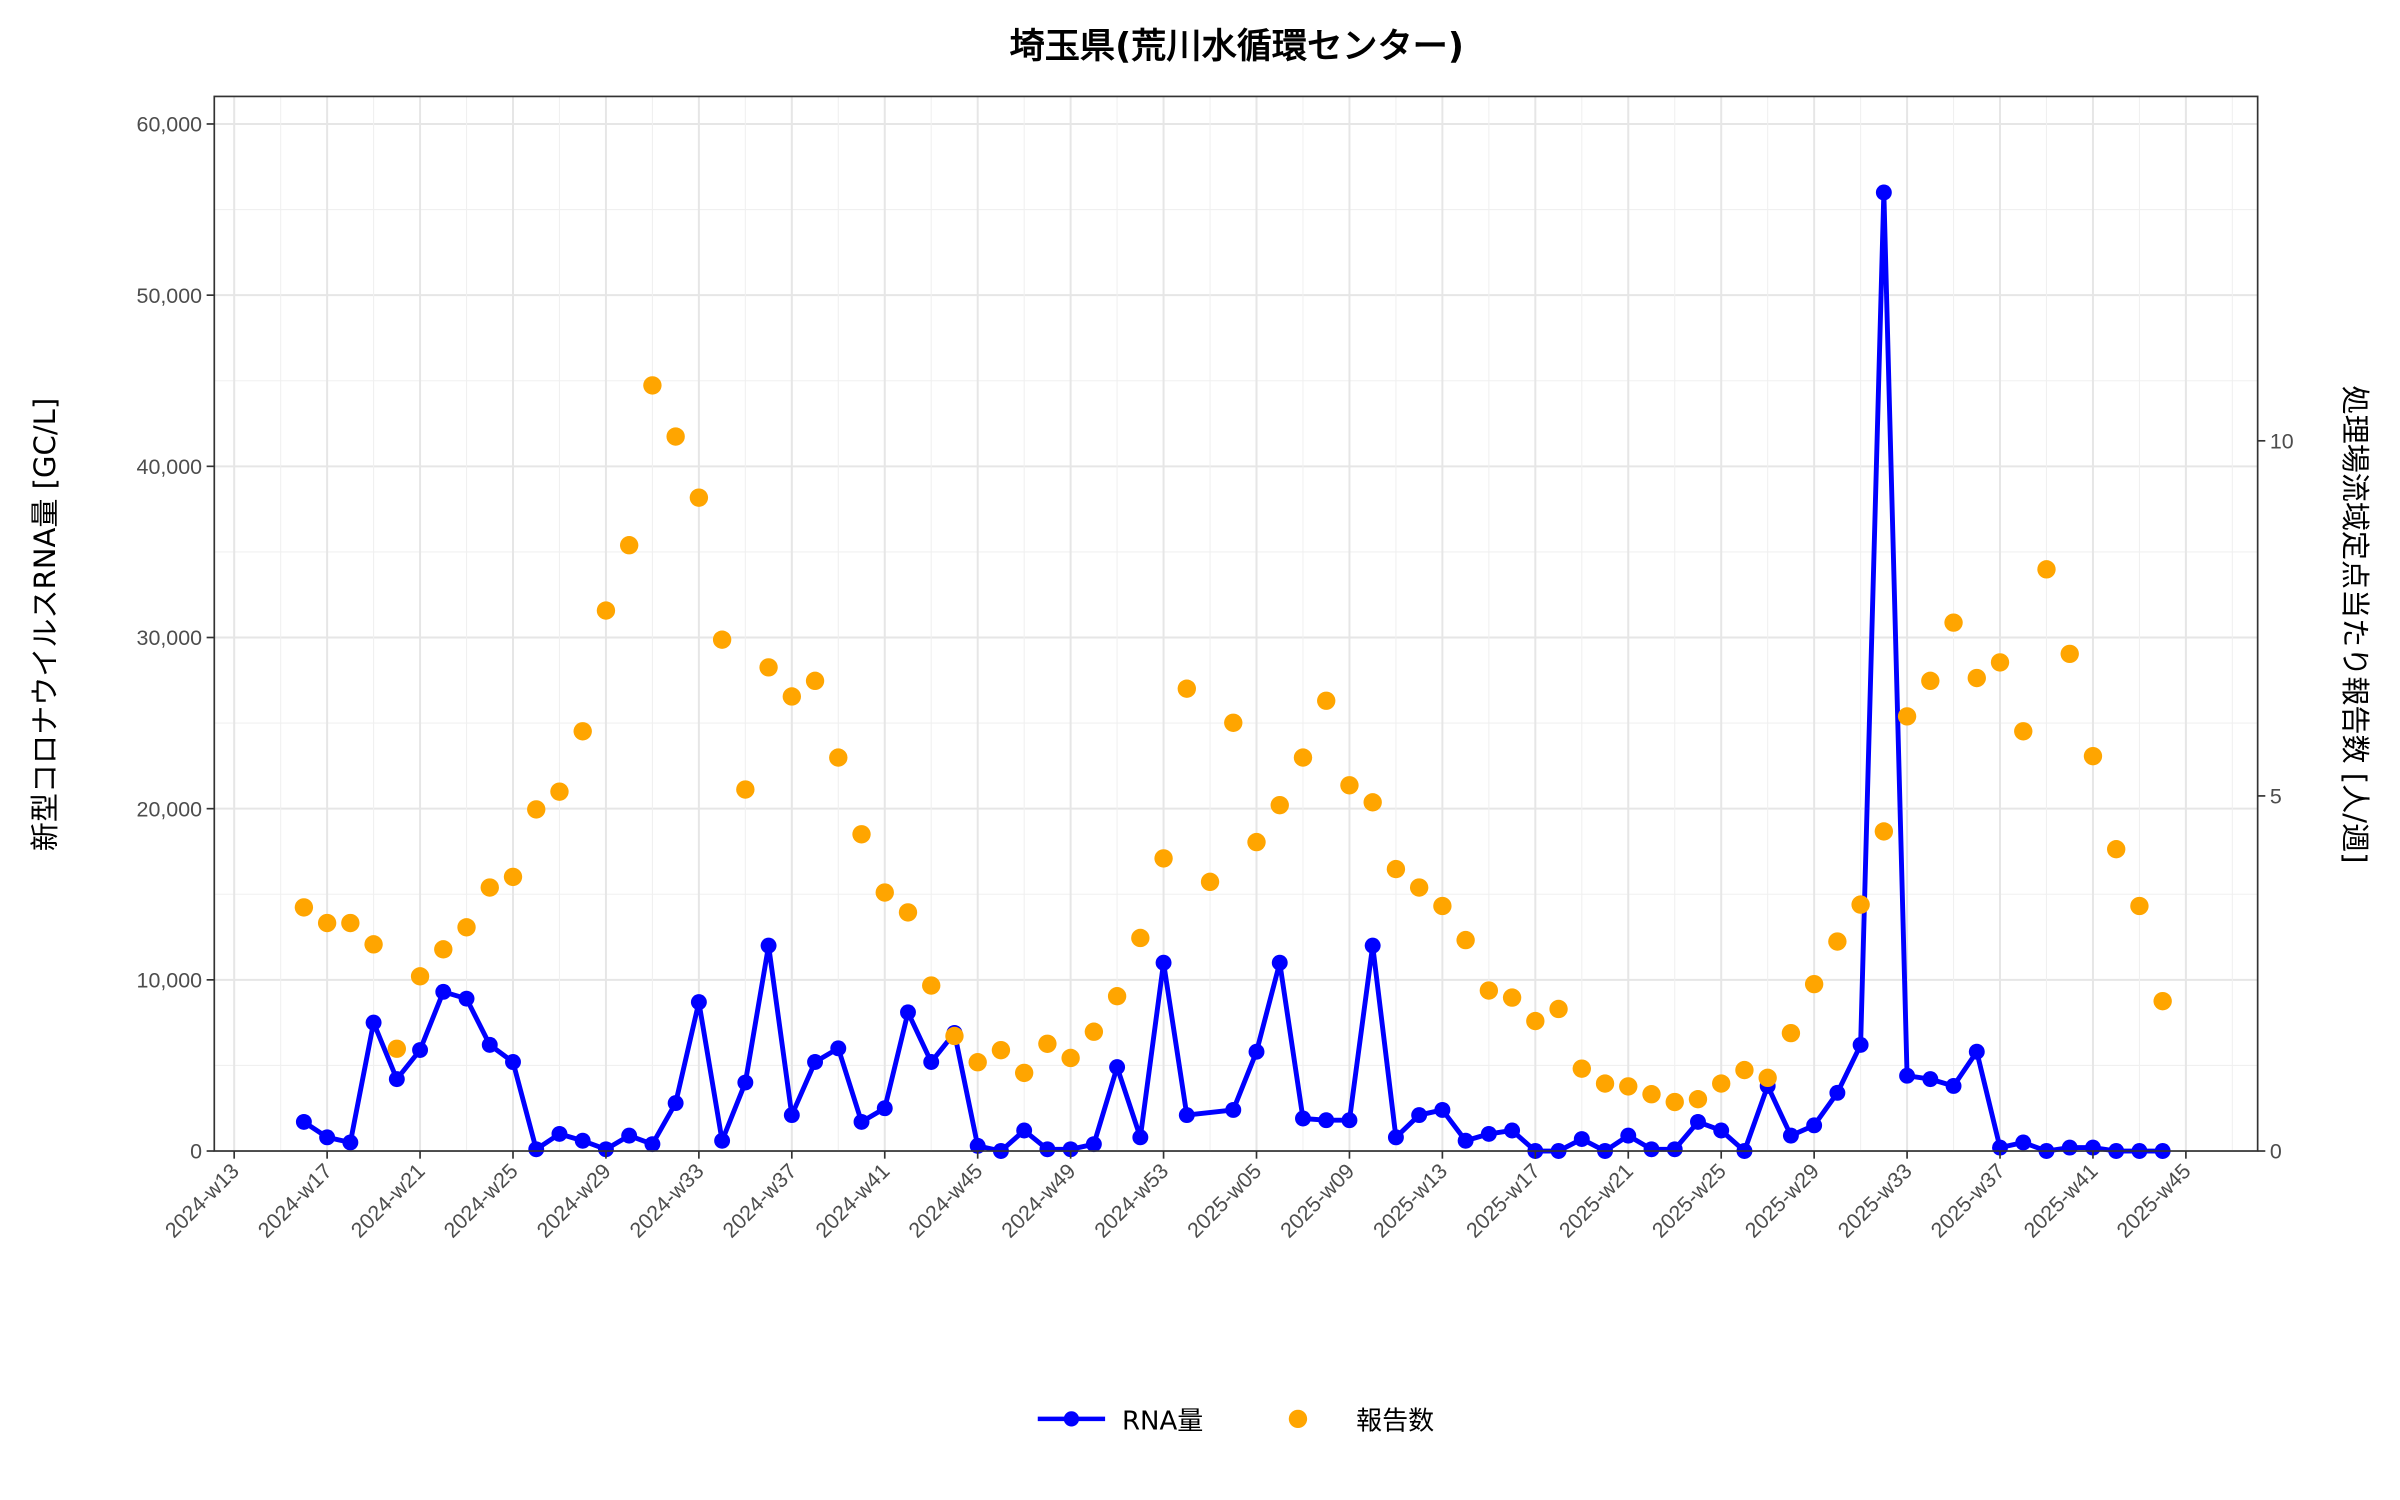  I want to click on legend: RNA量 報告数, so click(1235, 1422).